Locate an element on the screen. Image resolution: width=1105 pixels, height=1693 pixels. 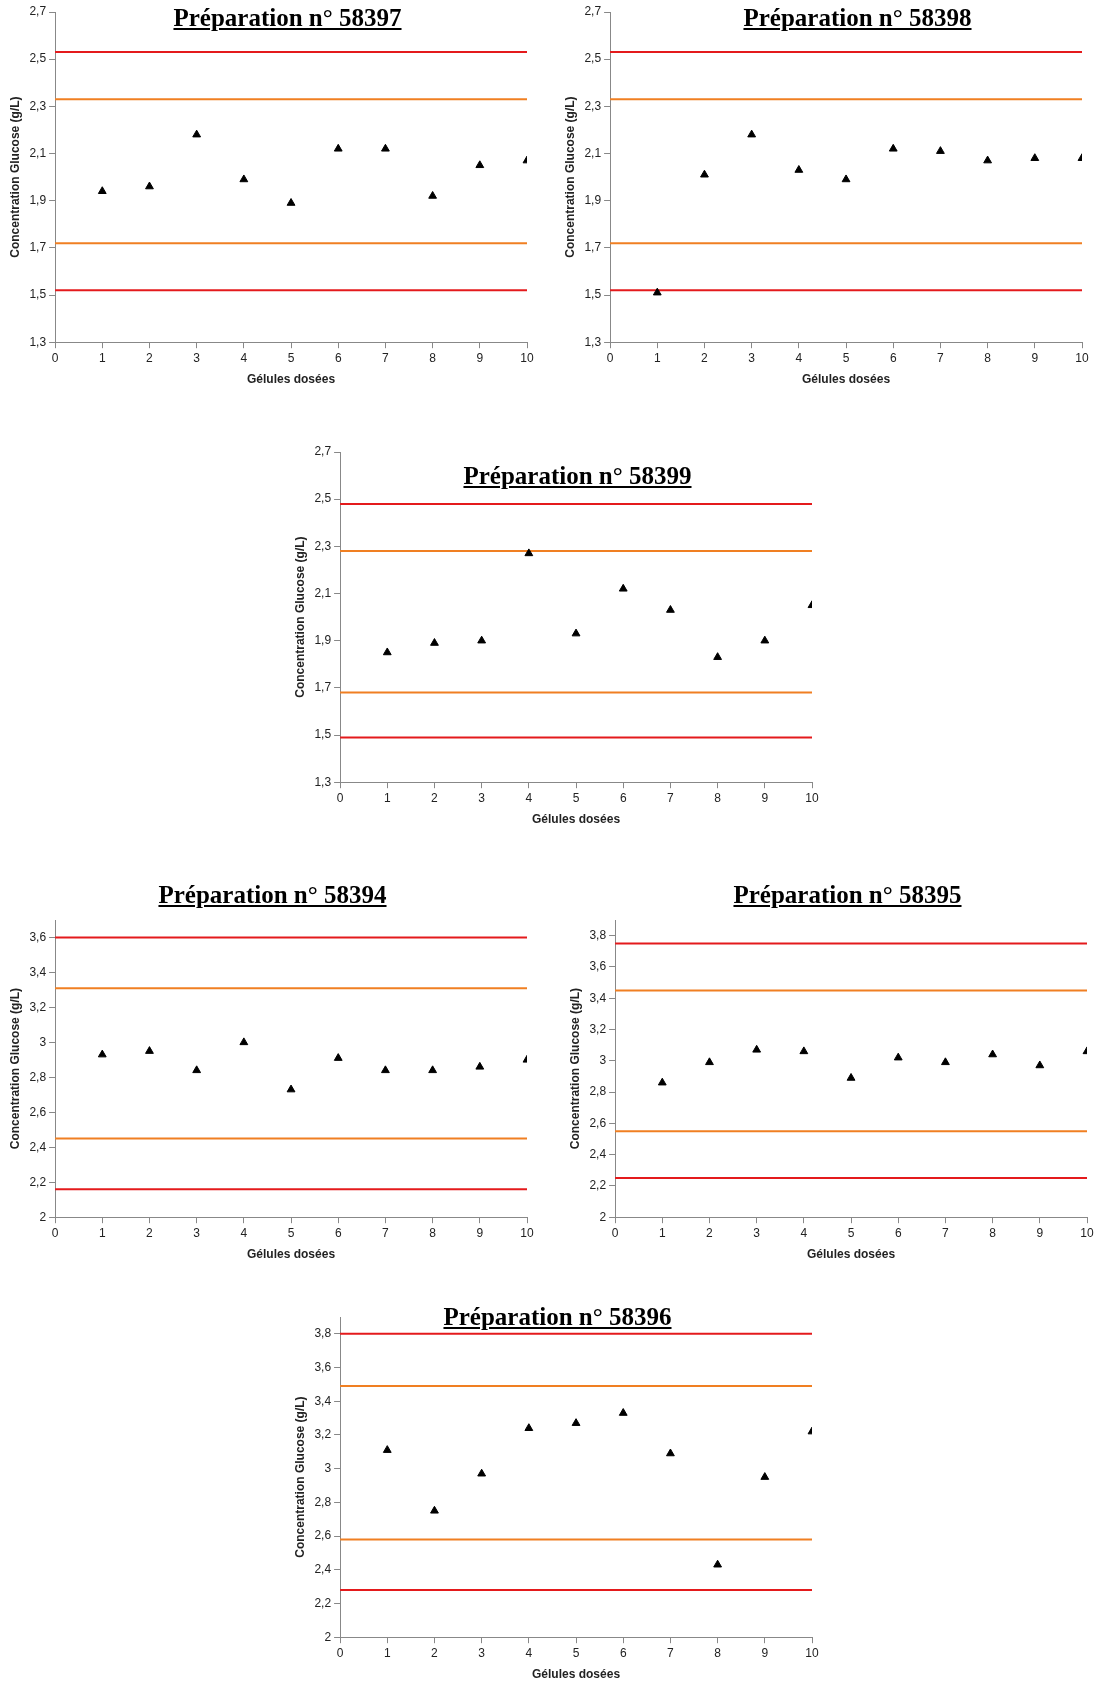
chart-title: Préparation n° 58395 is located at coordinates (847, 894).